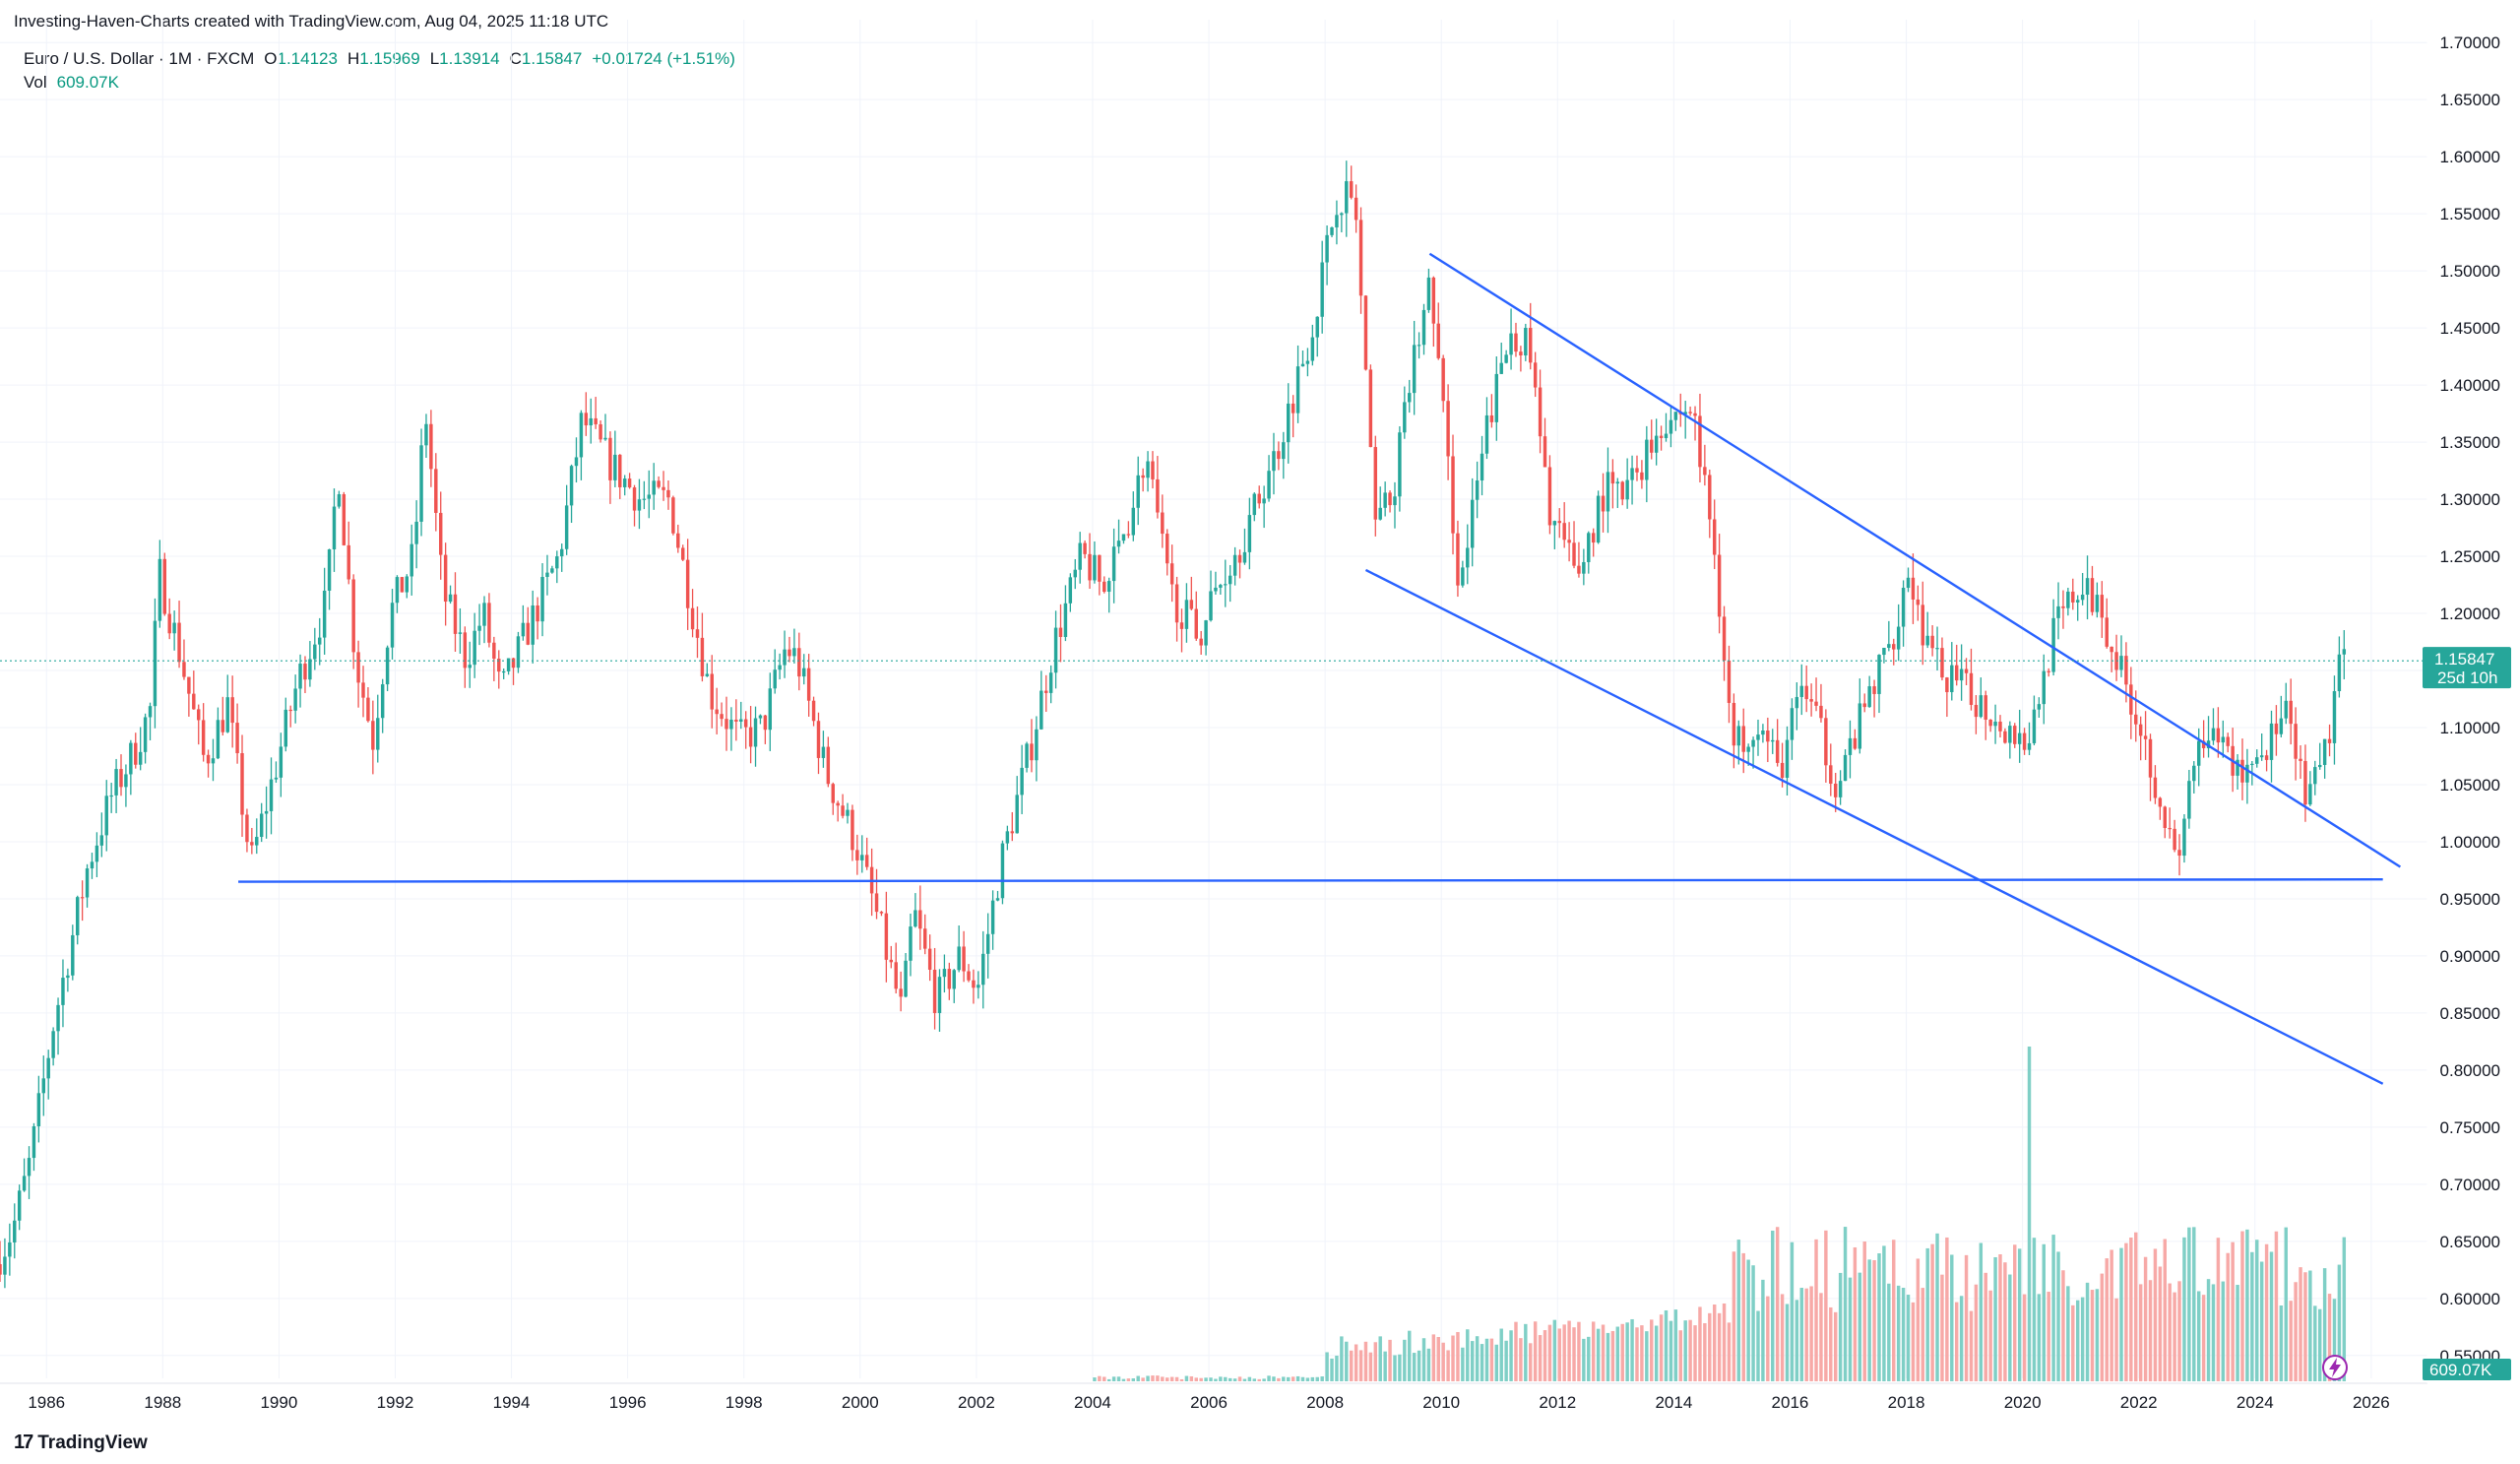 This screenshot has width=2520, height=1464. I want to click on tradingview-icon: 17, so click(23, 1443).